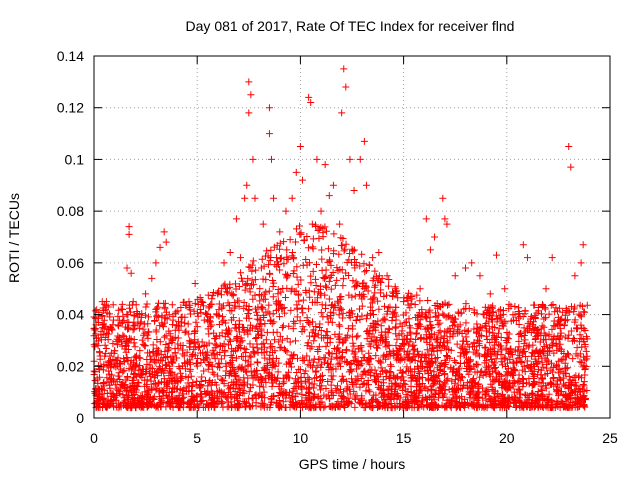 The image size is (640, 480). I want to click on y-tick-label: 0.12, so click(70, 108).